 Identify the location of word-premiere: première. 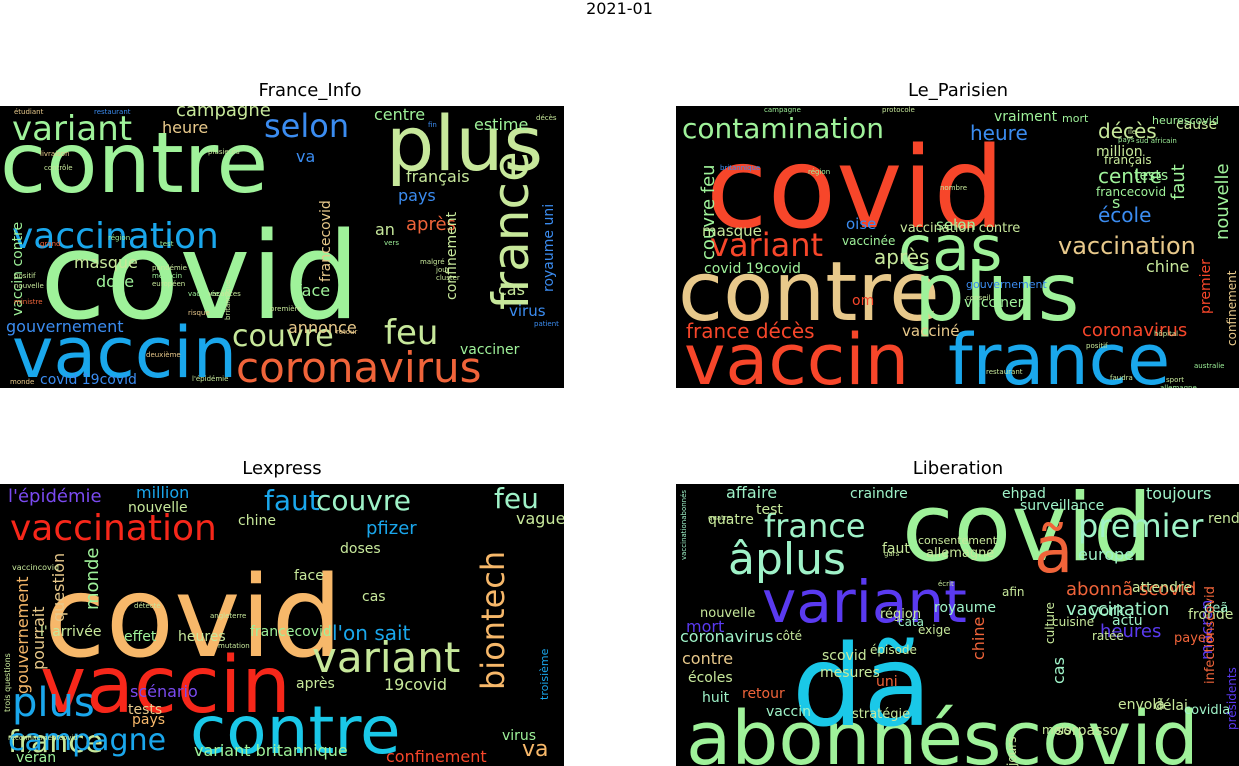
(286, 309).